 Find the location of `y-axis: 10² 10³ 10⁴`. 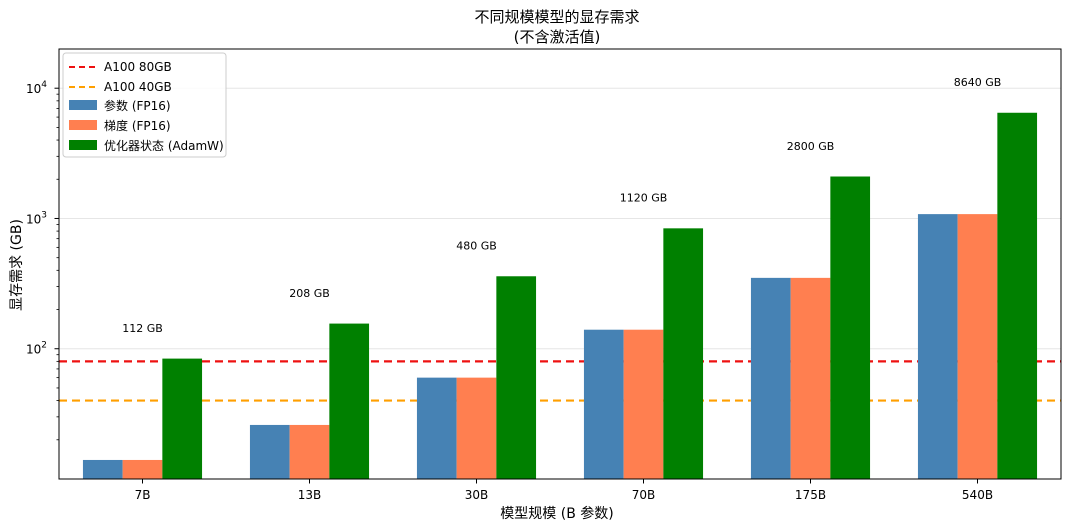

y-axis: 10² 10³ 10⁴ is located at coordinates (42, 260).